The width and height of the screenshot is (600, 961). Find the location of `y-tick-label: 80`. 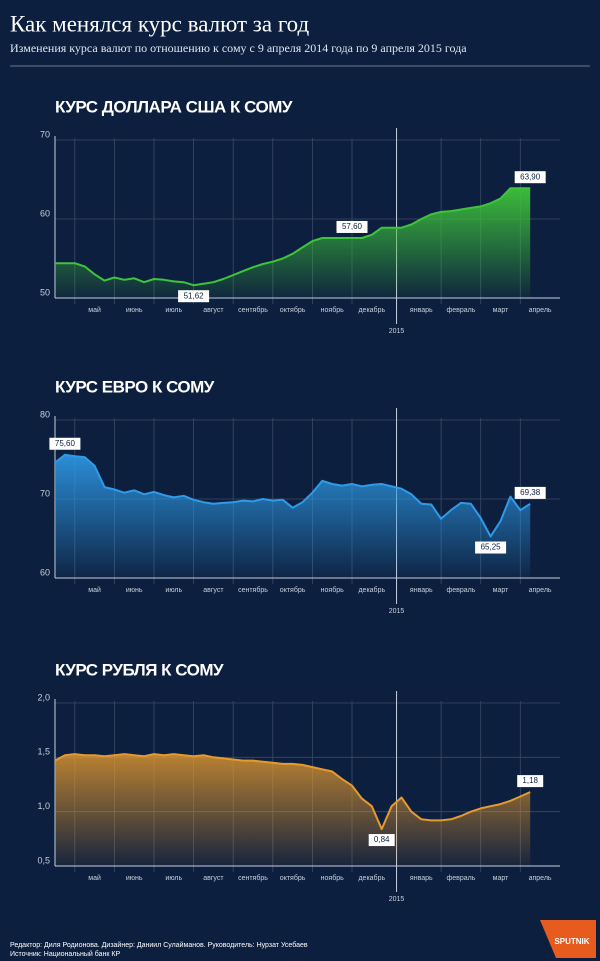

y-tick-label: 80 is located at coordinates (45, 414).